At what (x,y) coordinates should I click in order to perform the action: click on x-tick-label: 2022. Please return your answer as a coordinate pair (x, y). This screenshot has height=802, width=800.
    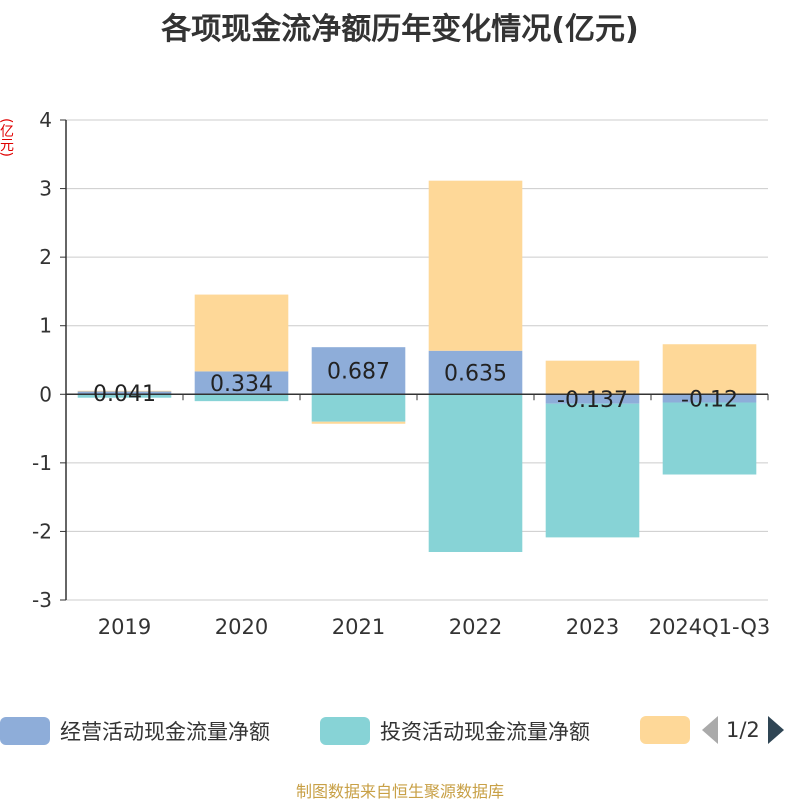
    Looking at the image, I should click on (475, 627).